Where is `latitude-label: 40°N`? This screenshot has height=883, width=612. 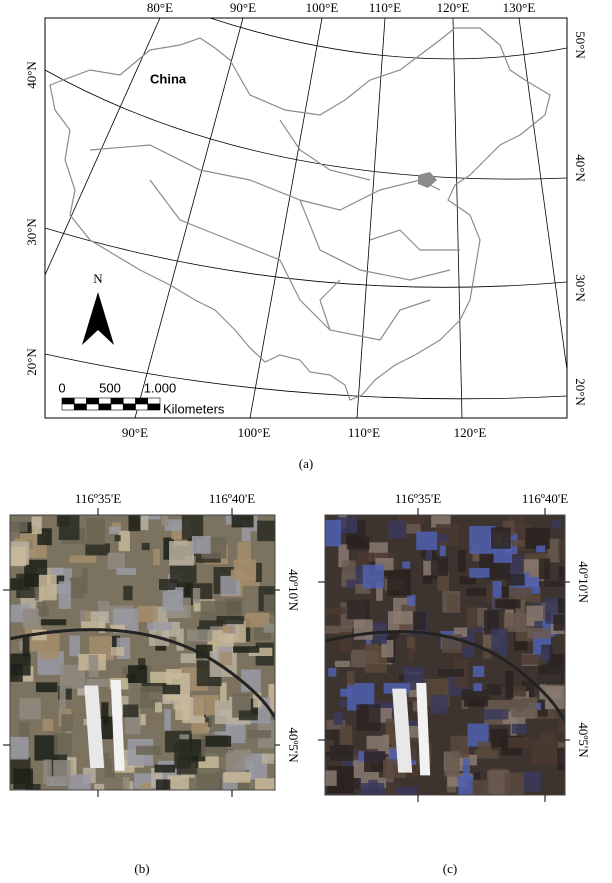
latitude-label: 40°N is located at coordinates (580, 168).